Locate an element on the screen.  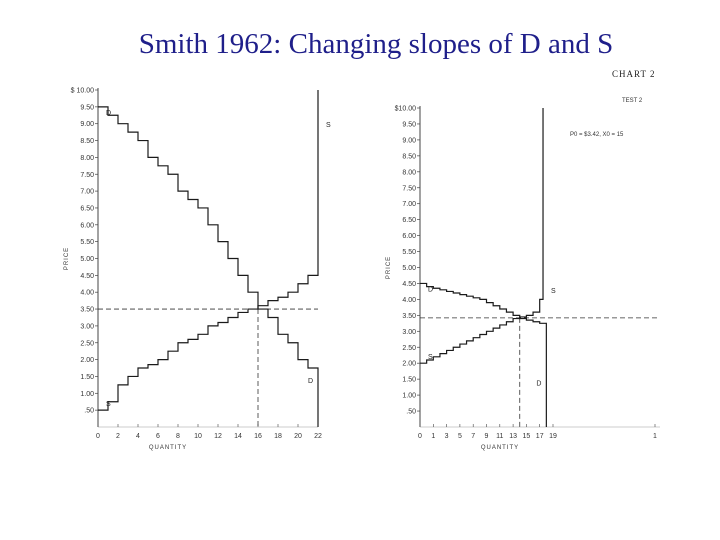
chart-header-label: CHART 2 is located at coordinates (634, 74).